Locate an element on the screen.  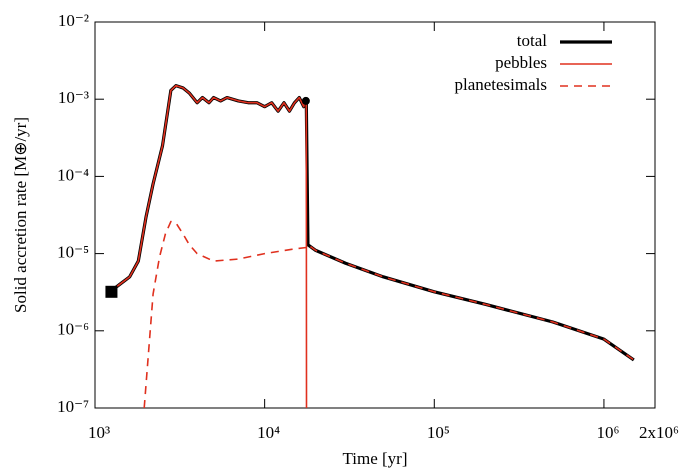
legend-label: total is located at coordinates (532, 40).